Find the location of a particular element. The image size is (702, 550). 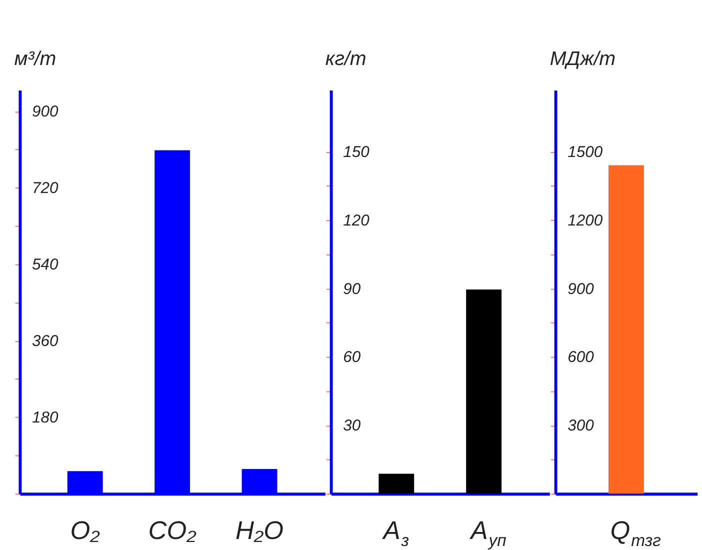

y-tick-label: 1200 is located at coordinates (585, 221).